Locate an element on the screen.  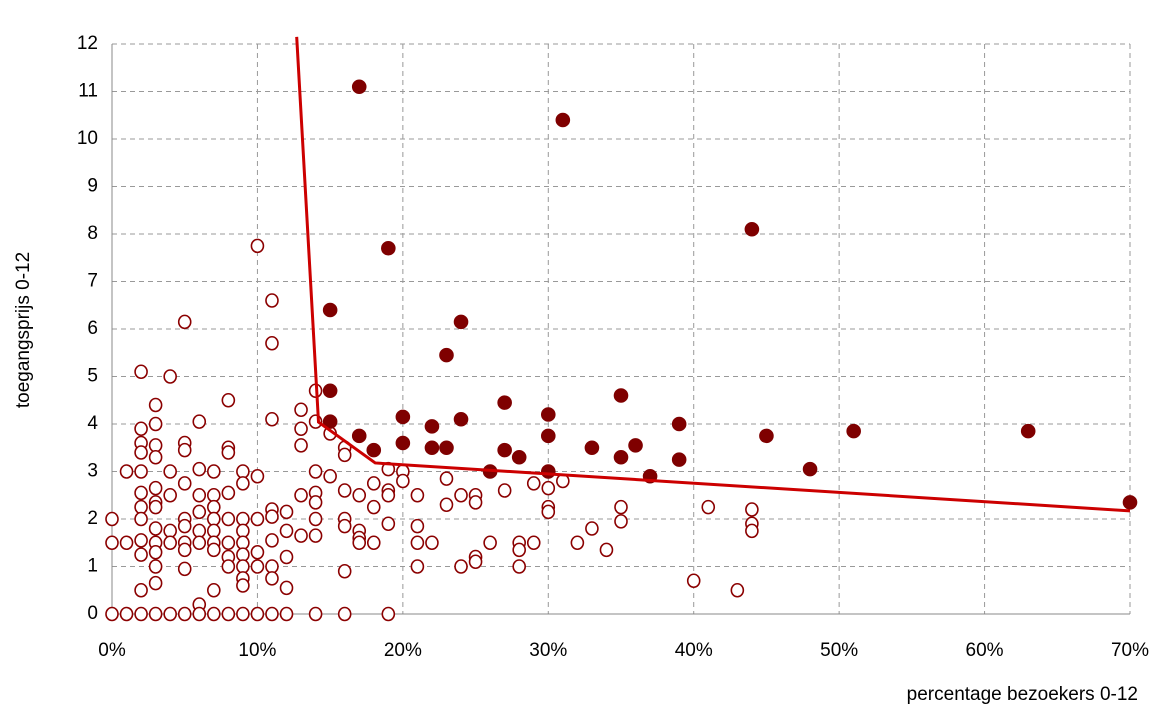
y-tick-label: 9 is located at coordinates (92, 186).